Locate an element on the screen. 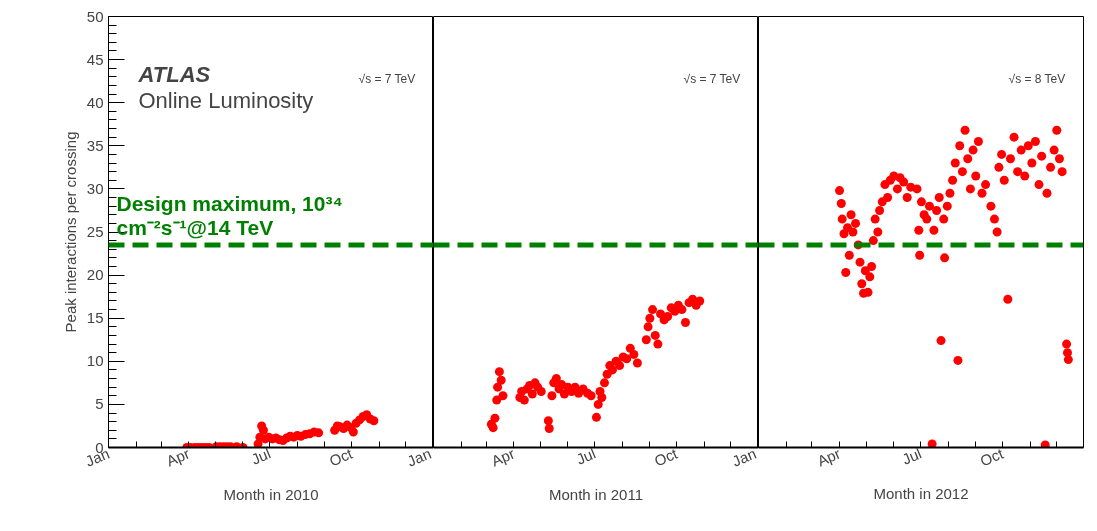 Image resolution: width=1097 pixels, height=531 pixels. x-axis-title: Month in 2012 is located at coordinates (921, 494).